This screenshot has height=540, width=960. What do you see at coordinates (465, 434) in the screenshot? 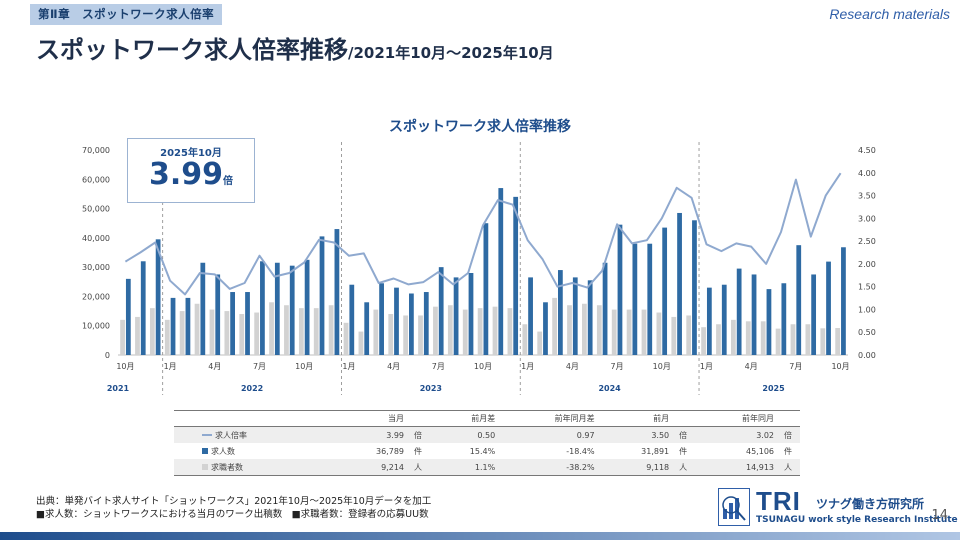
I see `cell-month-diff: 0.50` at bounding box center [465, 434].